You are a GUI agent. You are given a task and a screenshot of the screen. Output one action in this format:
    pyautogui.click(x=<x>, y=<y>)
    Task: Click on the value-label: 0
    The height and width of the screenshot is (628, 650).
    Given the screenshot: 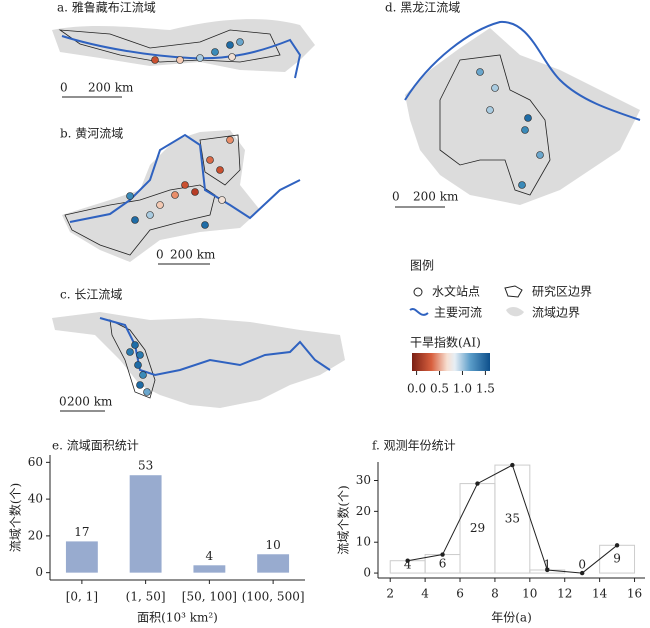 What is the action you would take?
    pyautogui.click(x=582, y=565)
    